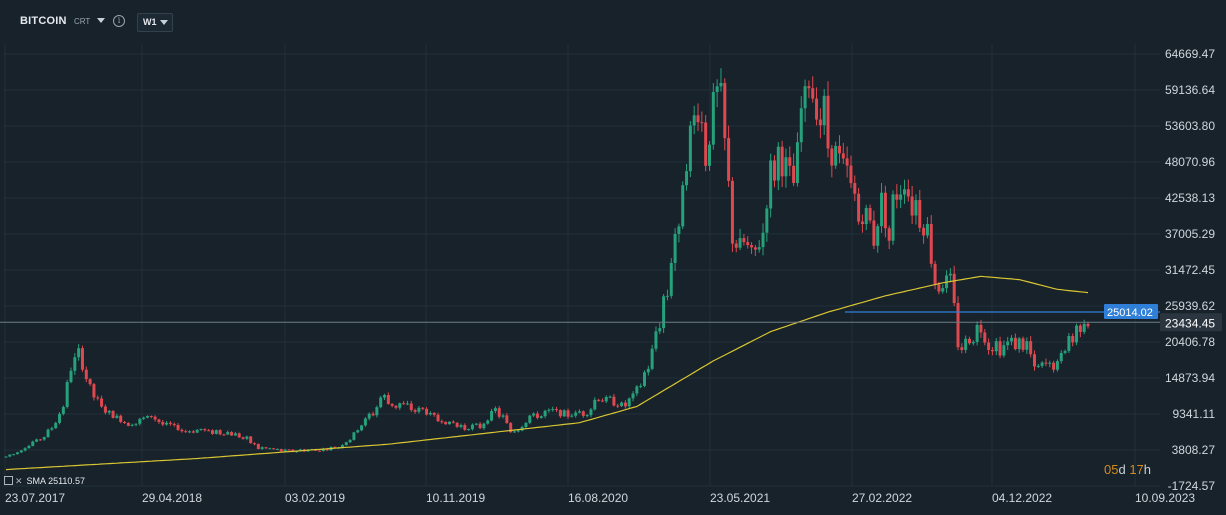 This screenshot has width=1226, height=515. Describe the element at coordinates (1190, 126) in the screenshot. I see `y-tick-label: 53603.80` at that location.